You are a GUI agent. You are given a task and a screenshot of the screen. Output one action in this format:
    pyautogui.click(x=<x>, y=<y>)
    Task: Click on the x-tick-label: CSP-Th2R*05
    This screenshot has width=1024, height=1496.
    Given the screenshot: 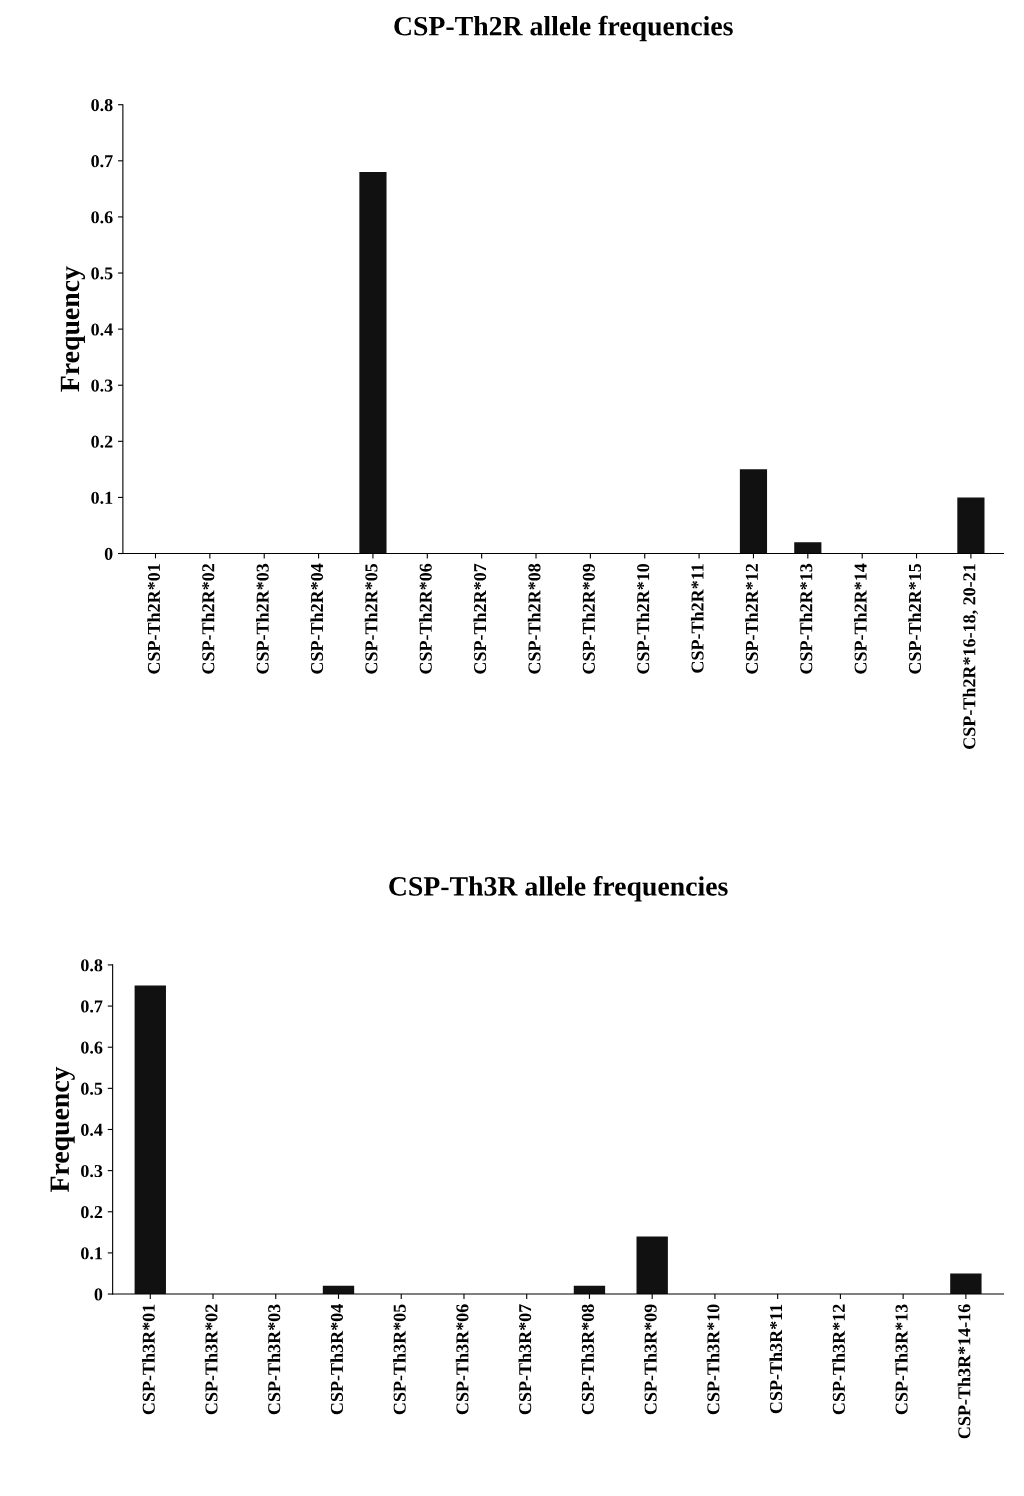 What is the action you would take?
    pyautogui.click(x=371, y=618)
    